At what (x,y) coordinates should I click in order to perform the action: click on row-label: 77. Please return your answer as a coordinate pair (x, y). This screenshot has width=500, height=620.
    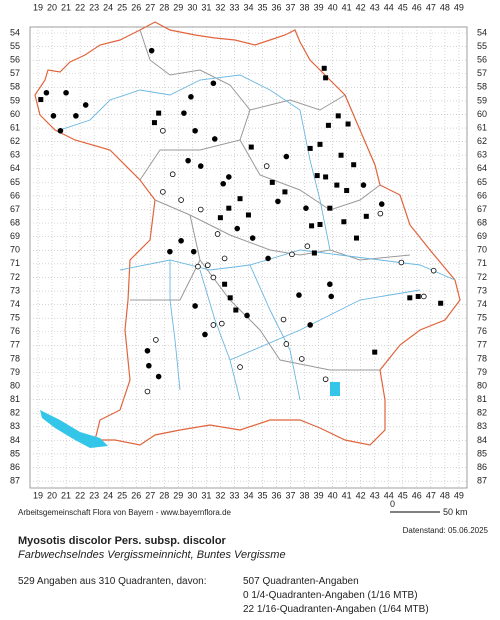
    Looking at the image, I should click on (15, 345).